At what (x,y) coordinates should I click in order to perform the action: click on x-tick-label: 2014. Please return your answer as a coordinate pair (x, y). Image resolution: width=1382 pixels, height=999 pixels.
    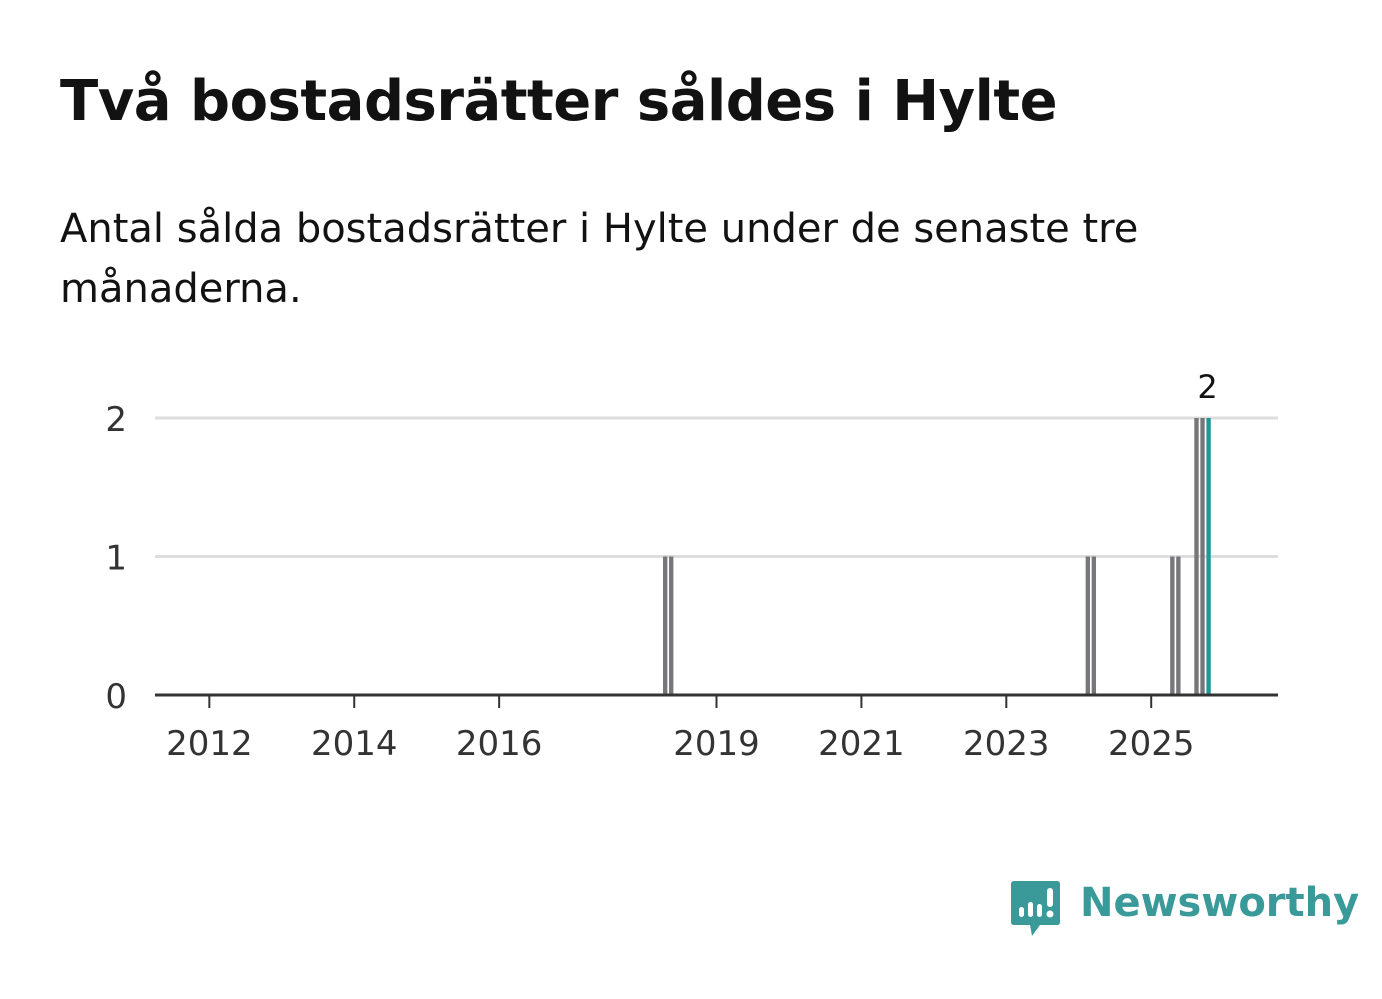
    Looking at the image, I should click on (354, 744).